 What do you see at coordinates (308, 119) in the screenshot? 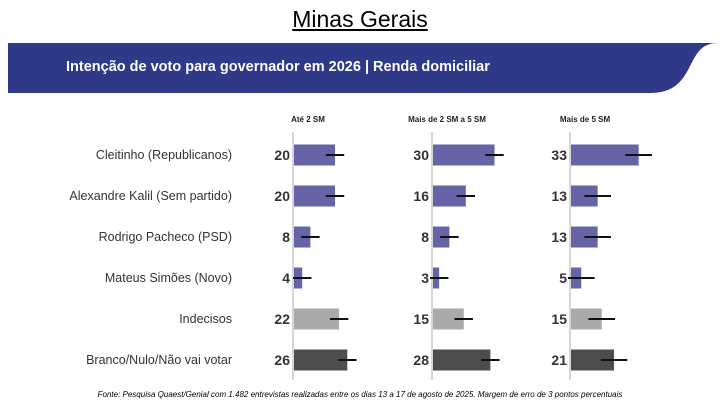
I see `column-header: Até 2 SM` at bounding box center [308, 119].